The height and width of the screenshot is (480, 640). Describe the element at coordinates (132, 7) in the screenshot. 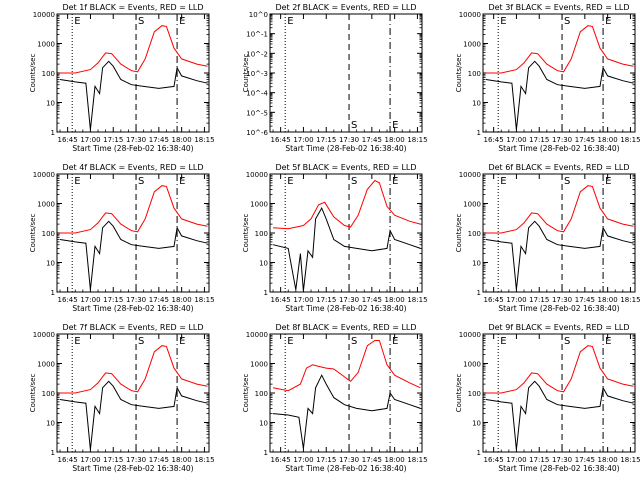

I see `panel-title: Det 1f BLACK = Events, RED = LLD` at that location.